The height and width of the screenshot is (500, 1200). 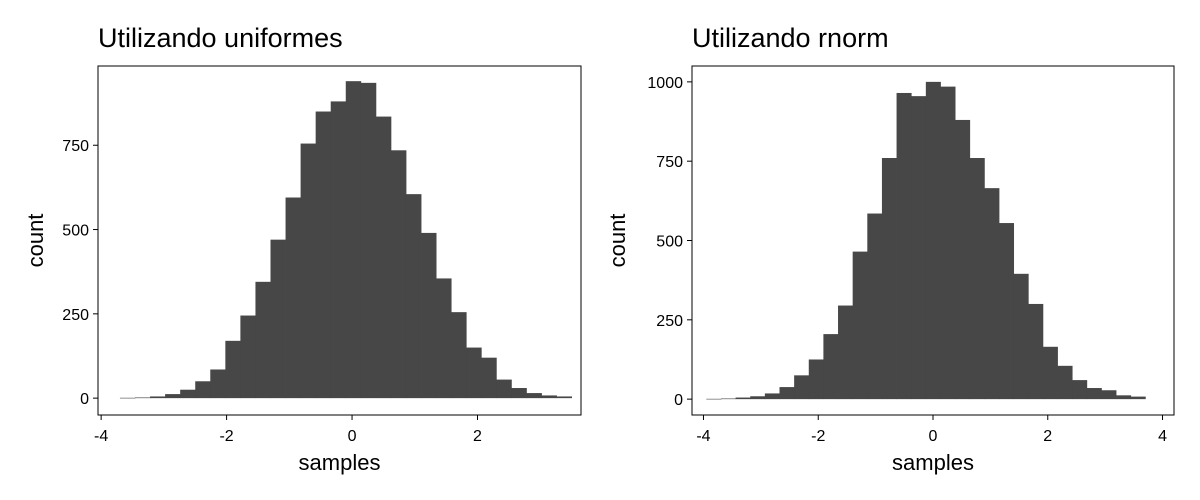 I want to click on y-axis: 0 250 500 750 1000, so click(x=669, y=242).